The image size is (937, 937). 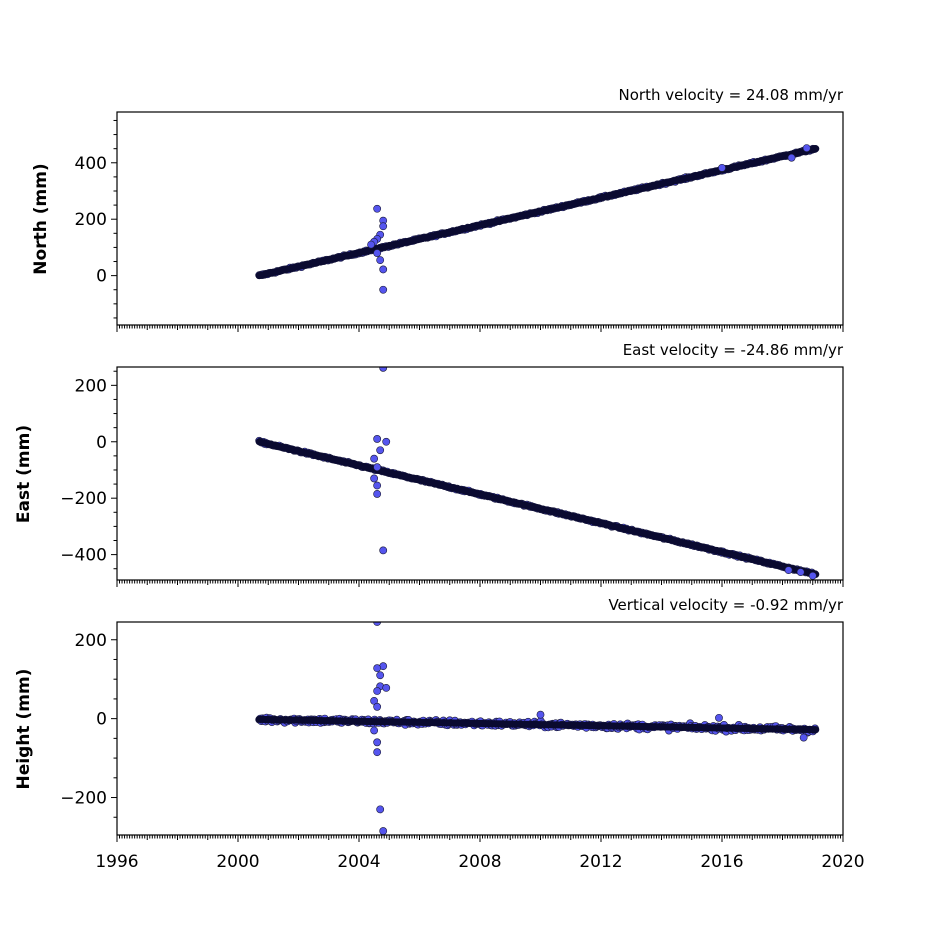 I want to click on east-y-axis-label: East (mm), so click(x=24, y=474).